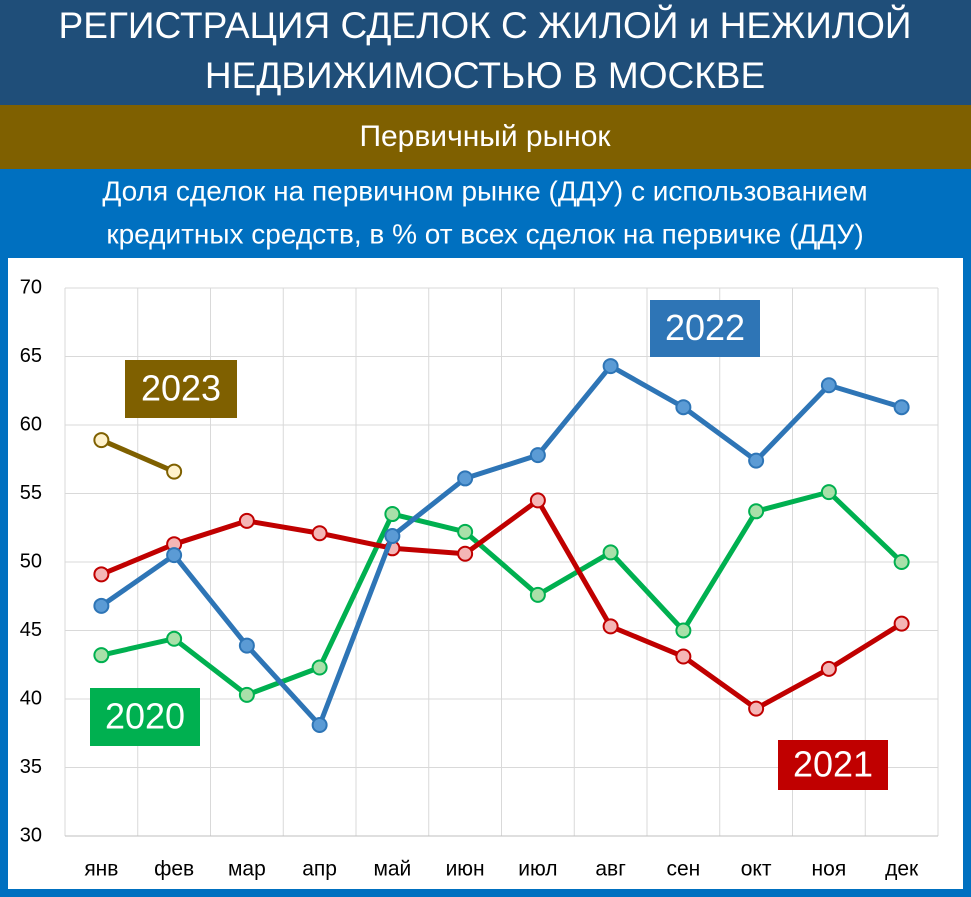  What do you see at coordinates (902, 869) in the screenshot?
I see `x-tick-label: дек` at bounding box center [902, 869].